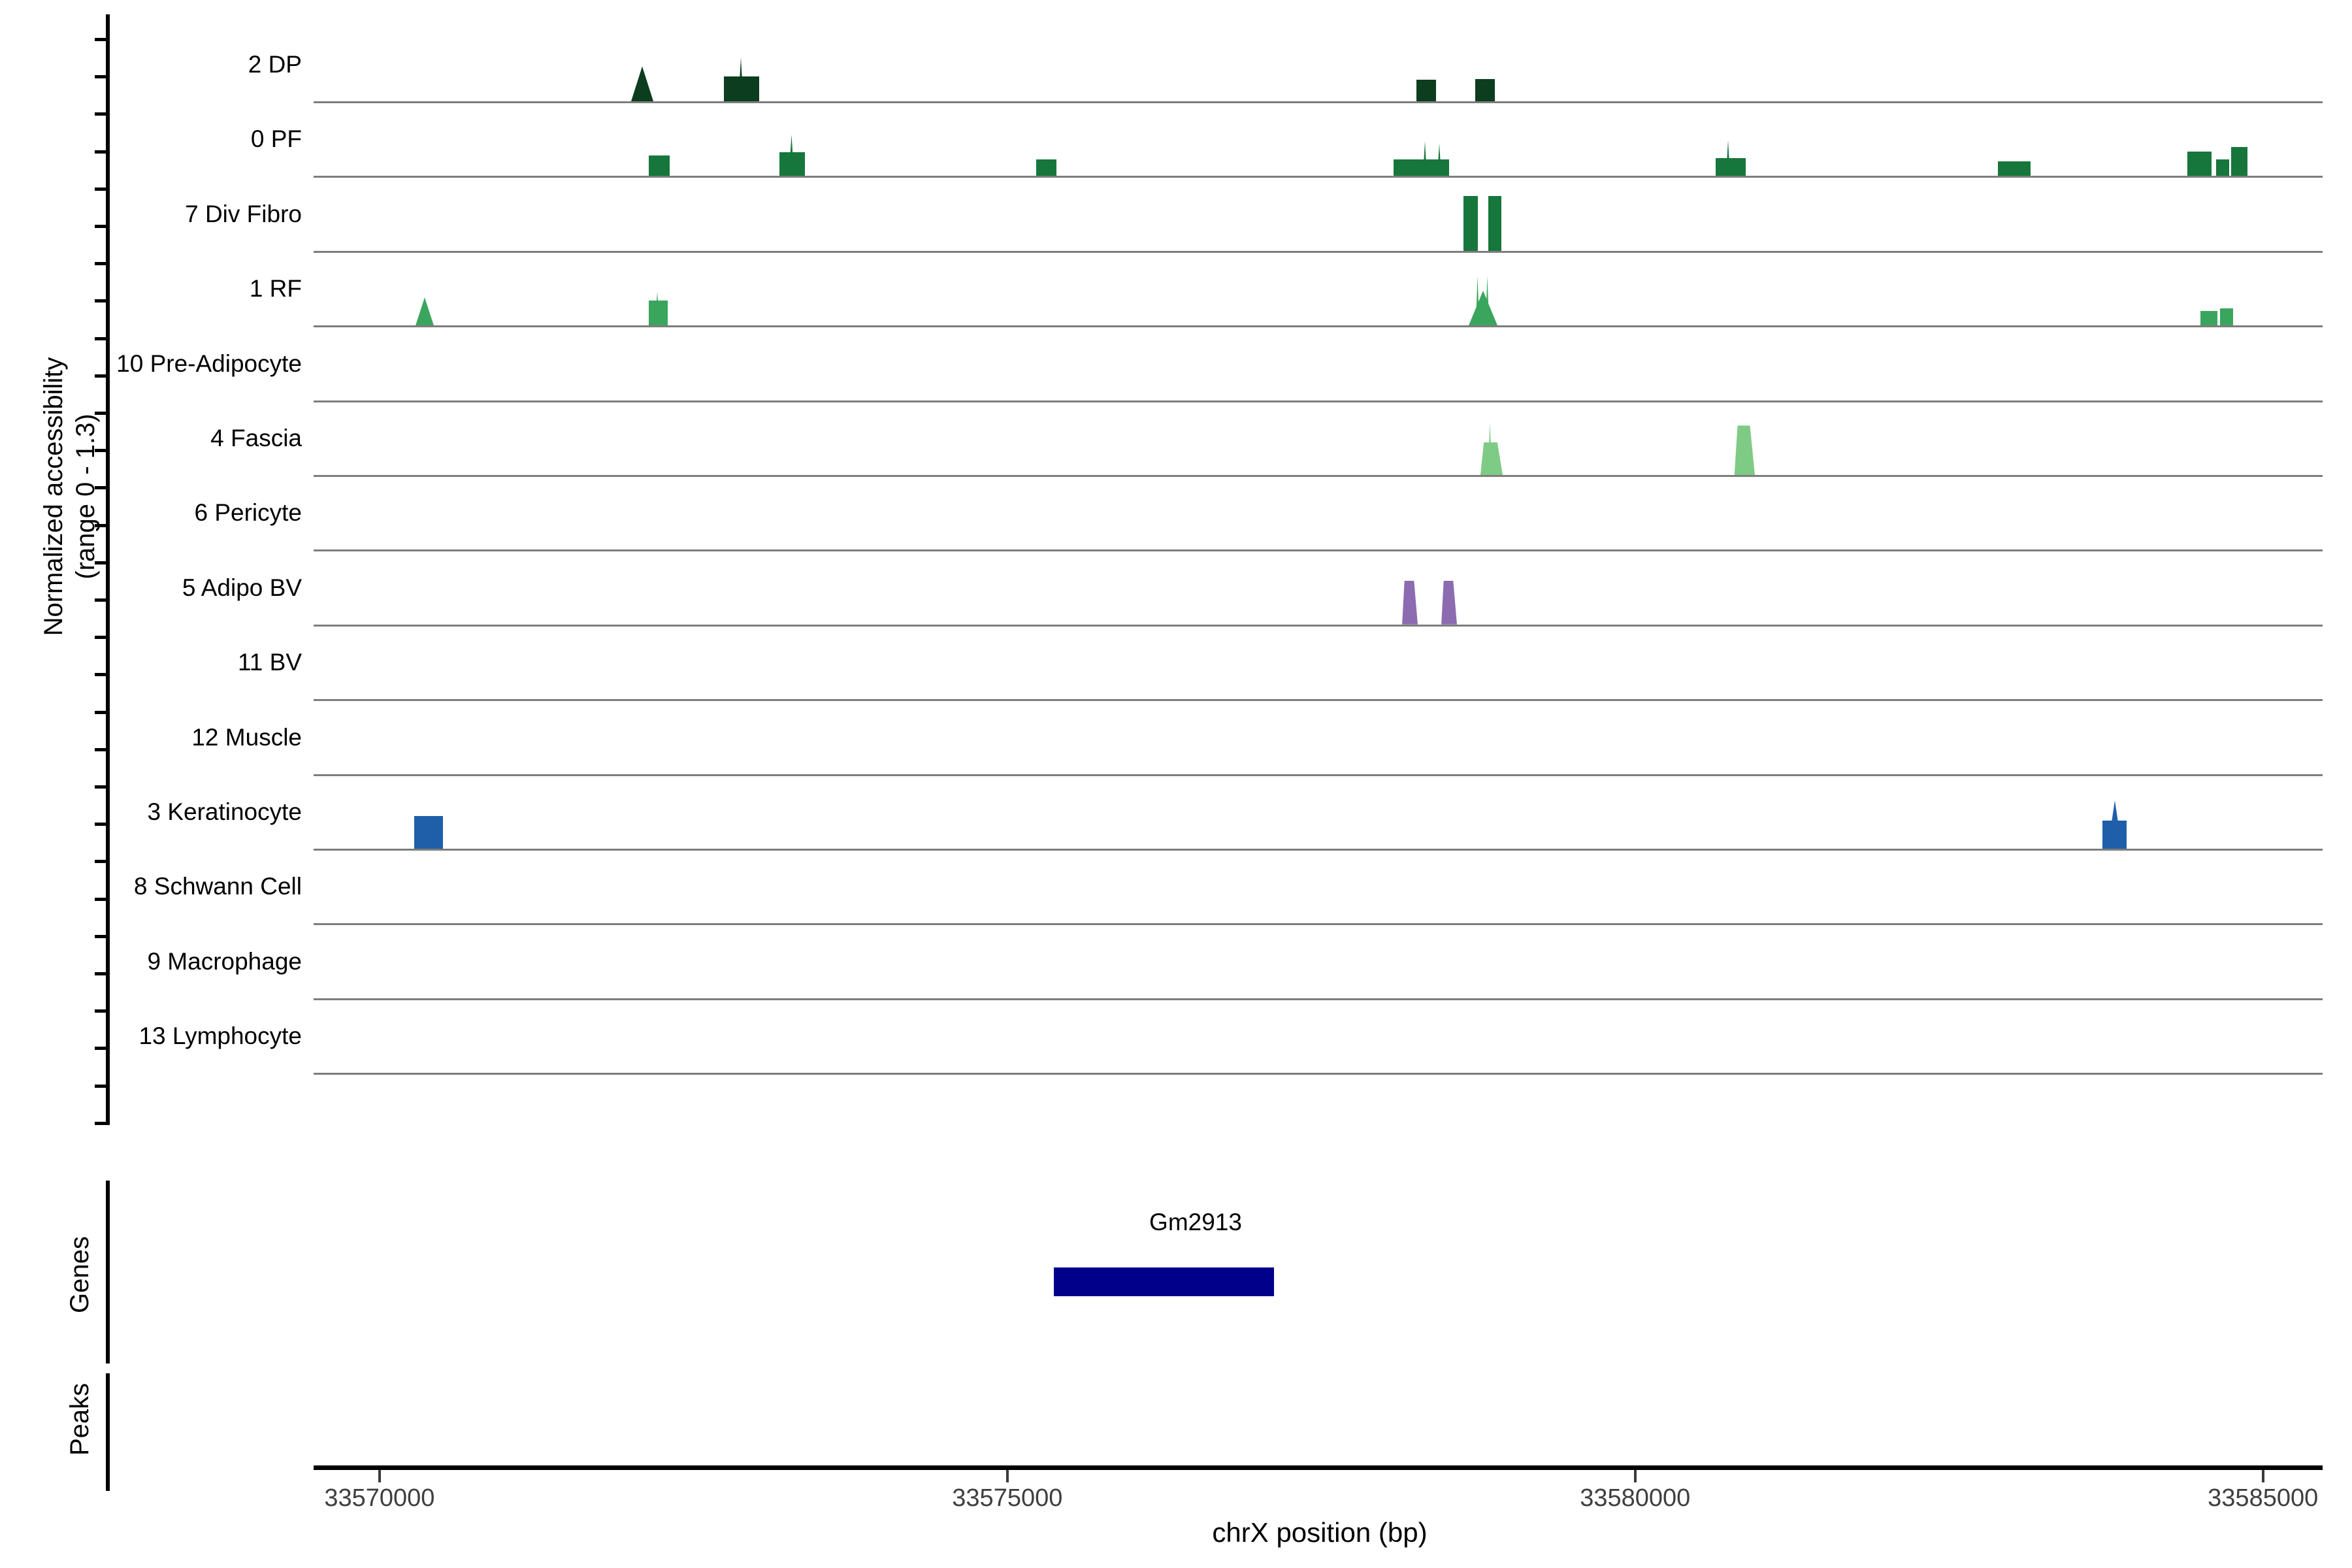 This screenshot has width=2352, height=1568. Describe the element at coordinates (1318, 550) in the screenshot. I see `track-baseline-6-pericyte` at that location.